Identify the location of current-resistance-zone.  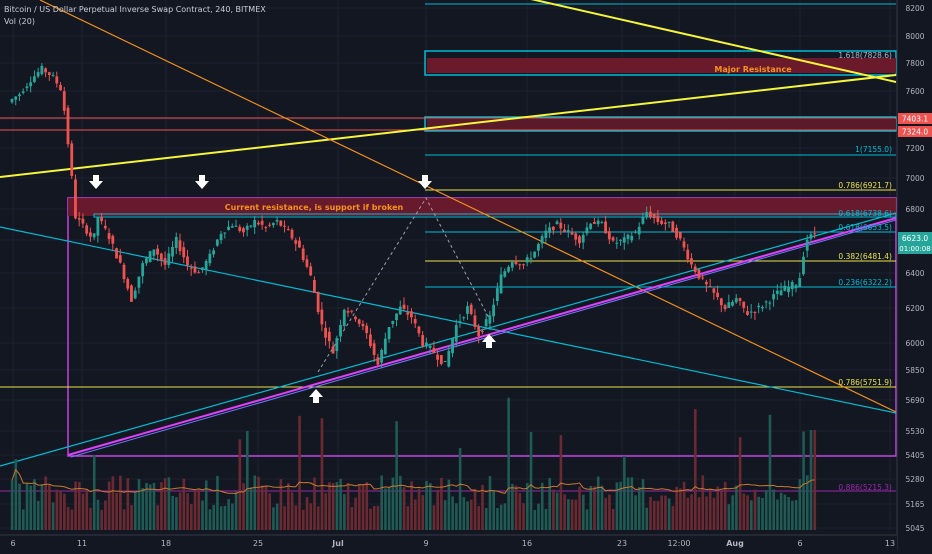
(482, 207).